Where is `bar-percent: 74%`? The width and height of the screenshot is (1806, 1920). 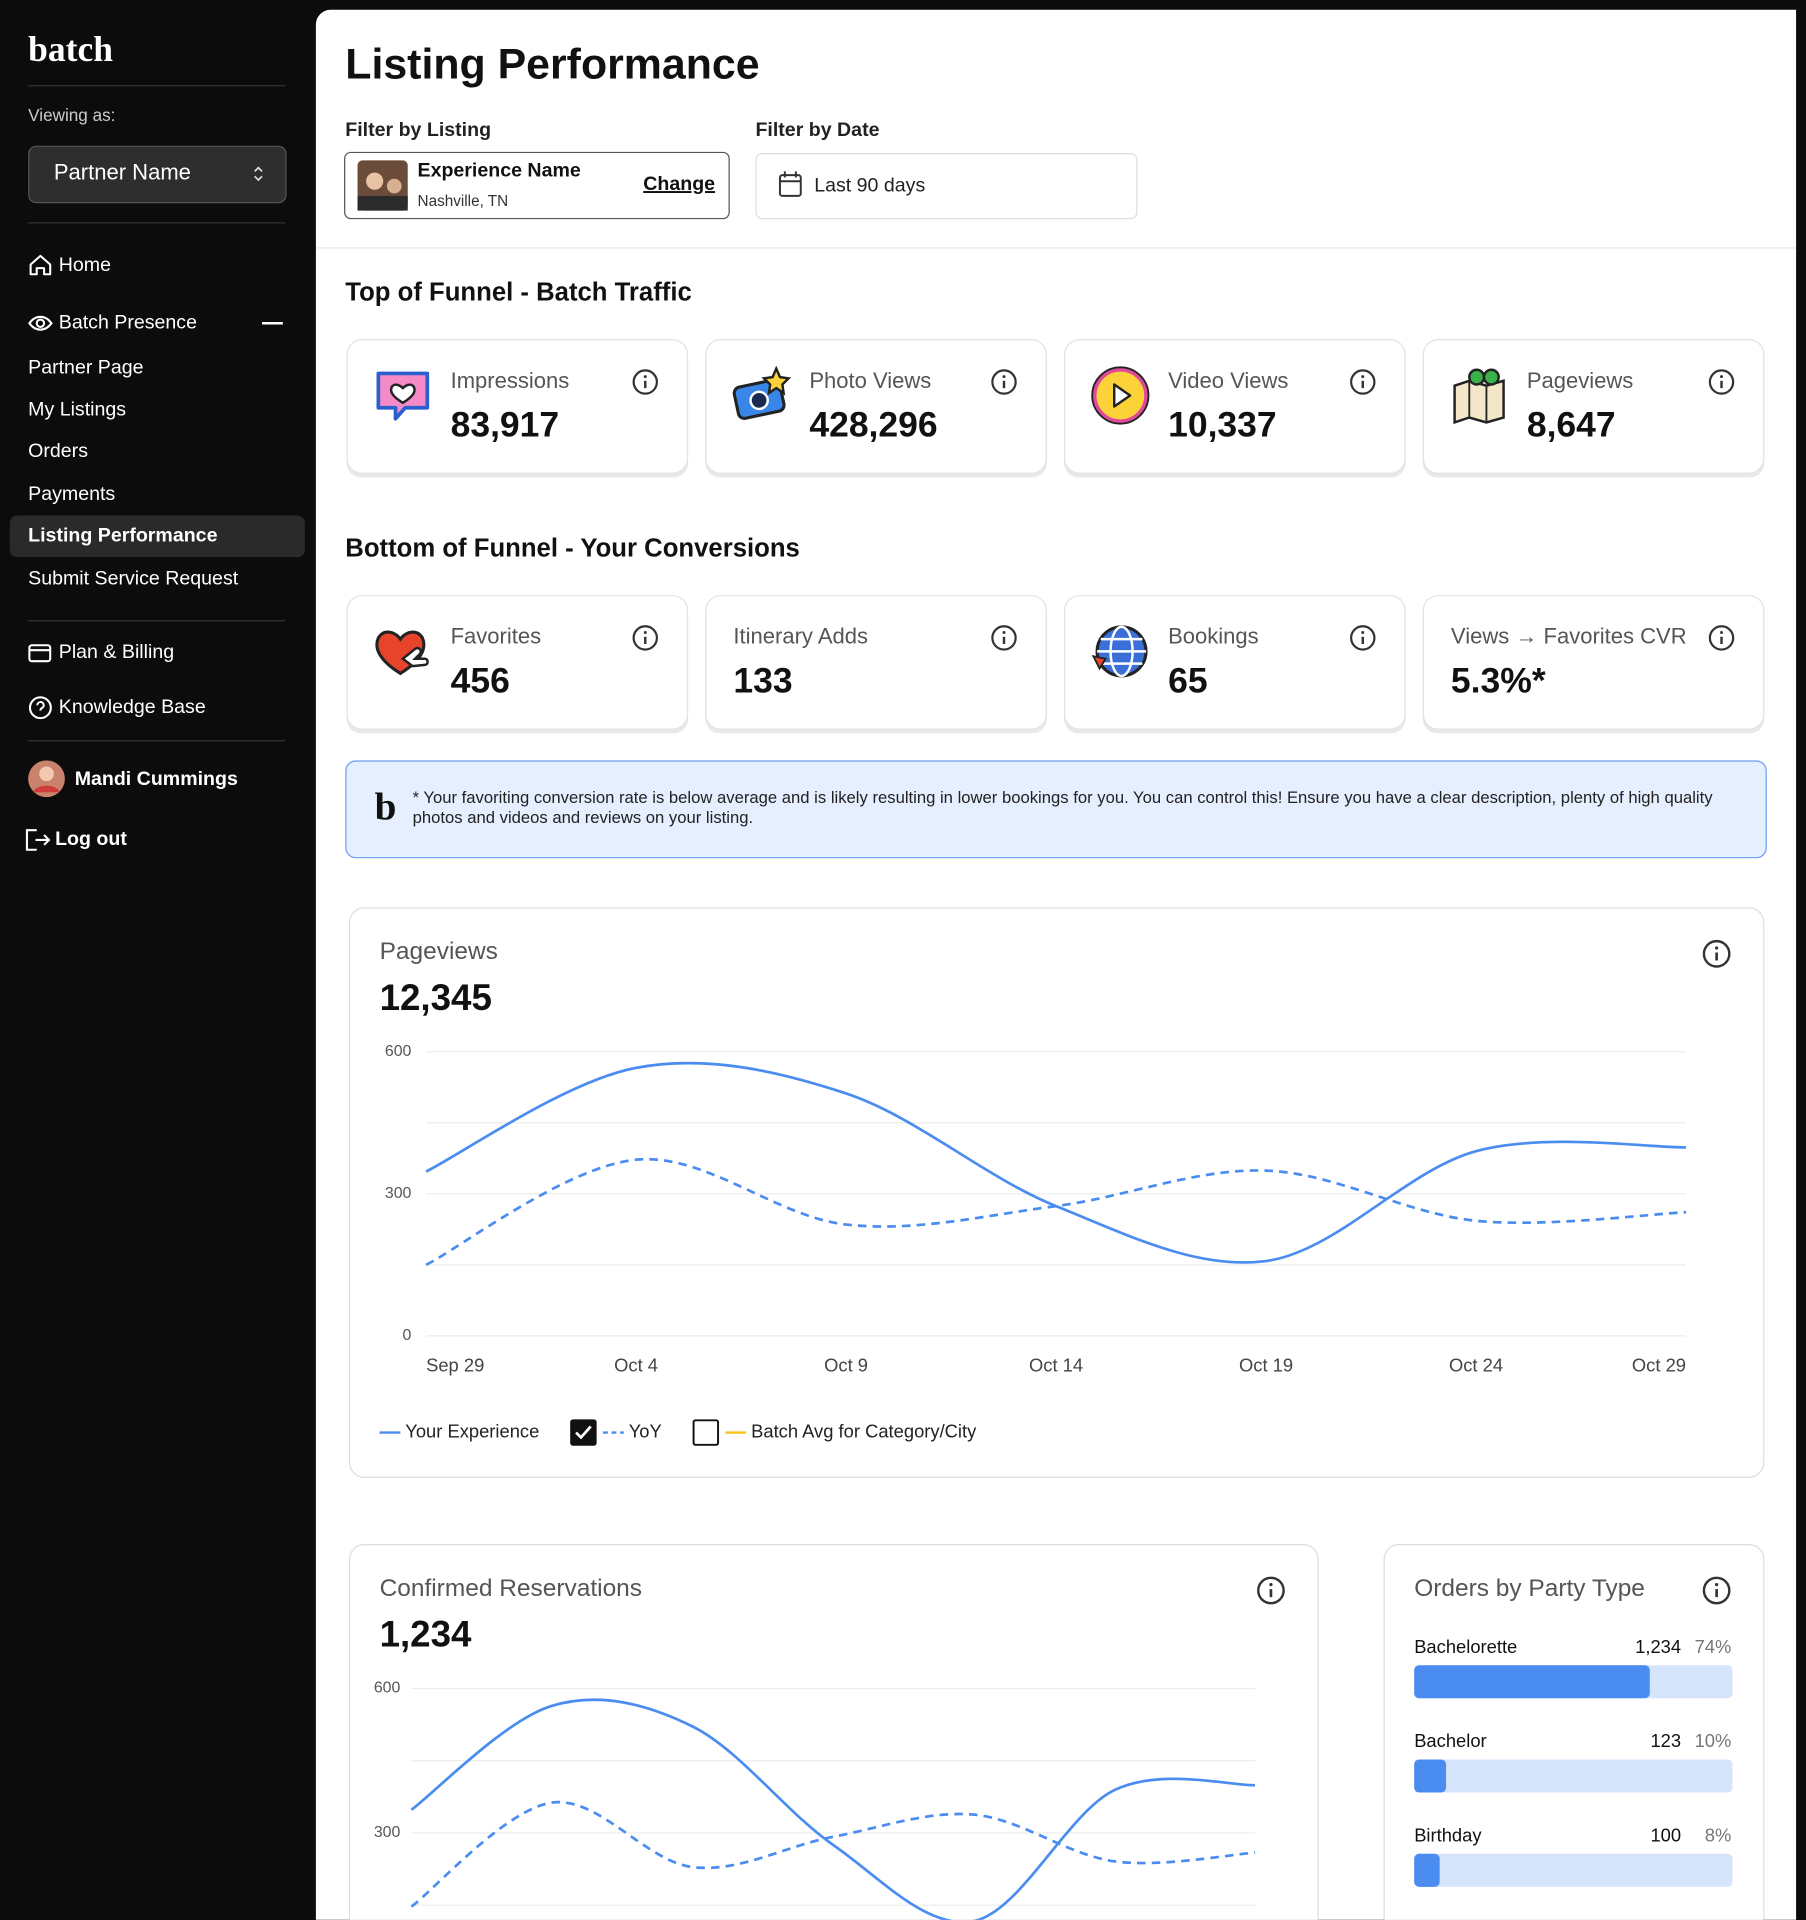
bar-percent: 74% is located at coordinates (1713, 1646).